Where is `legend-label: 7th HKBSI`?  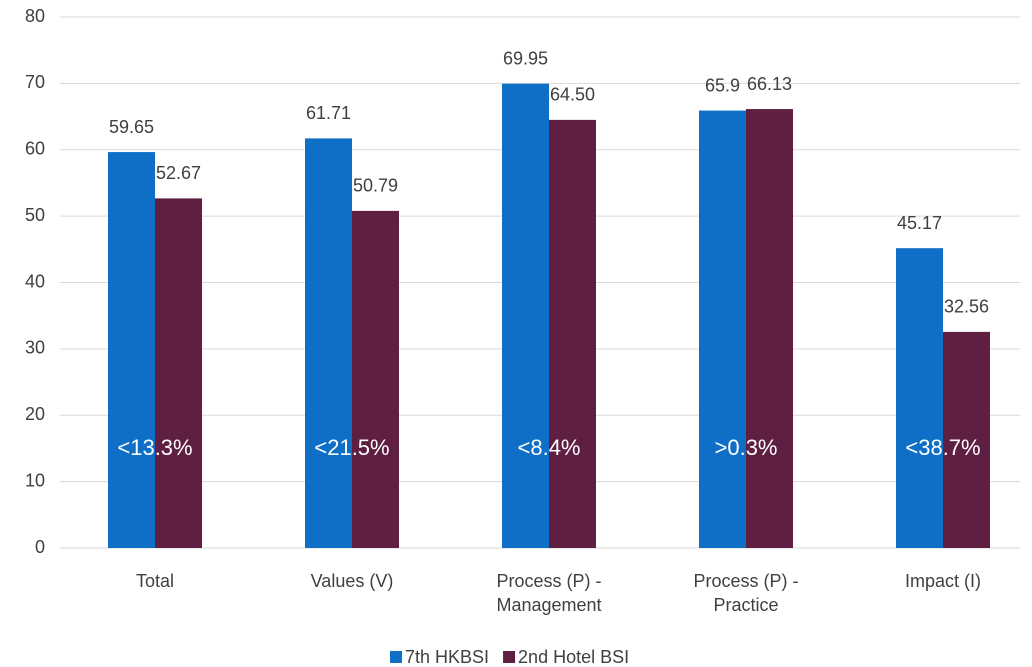
legend-label: 7th HKBSI is located at coordinates (447, 657).